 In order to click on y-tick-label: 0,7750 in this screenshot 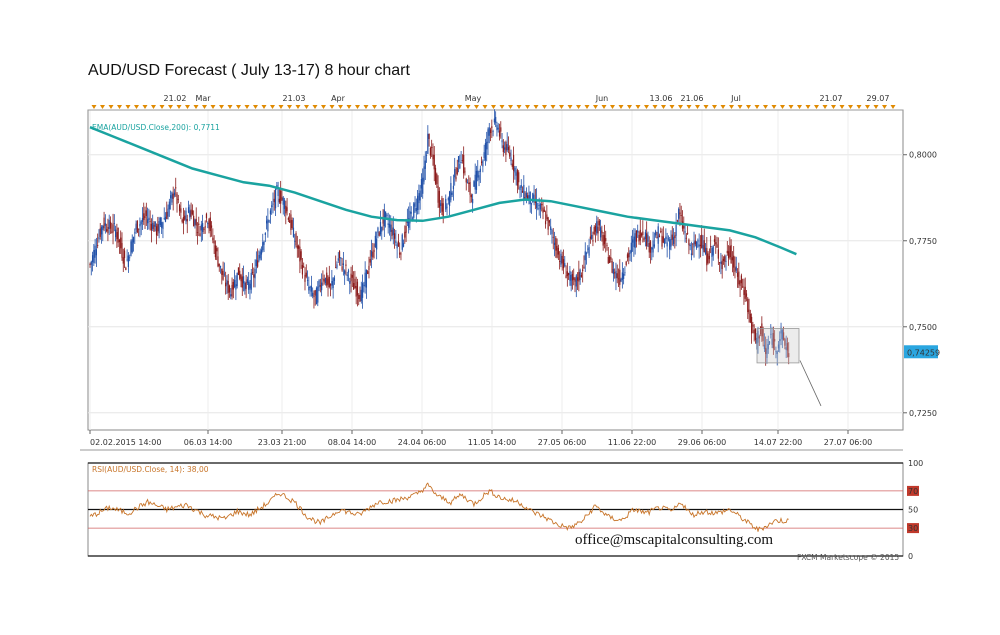, I will do `click(923, 241)`.